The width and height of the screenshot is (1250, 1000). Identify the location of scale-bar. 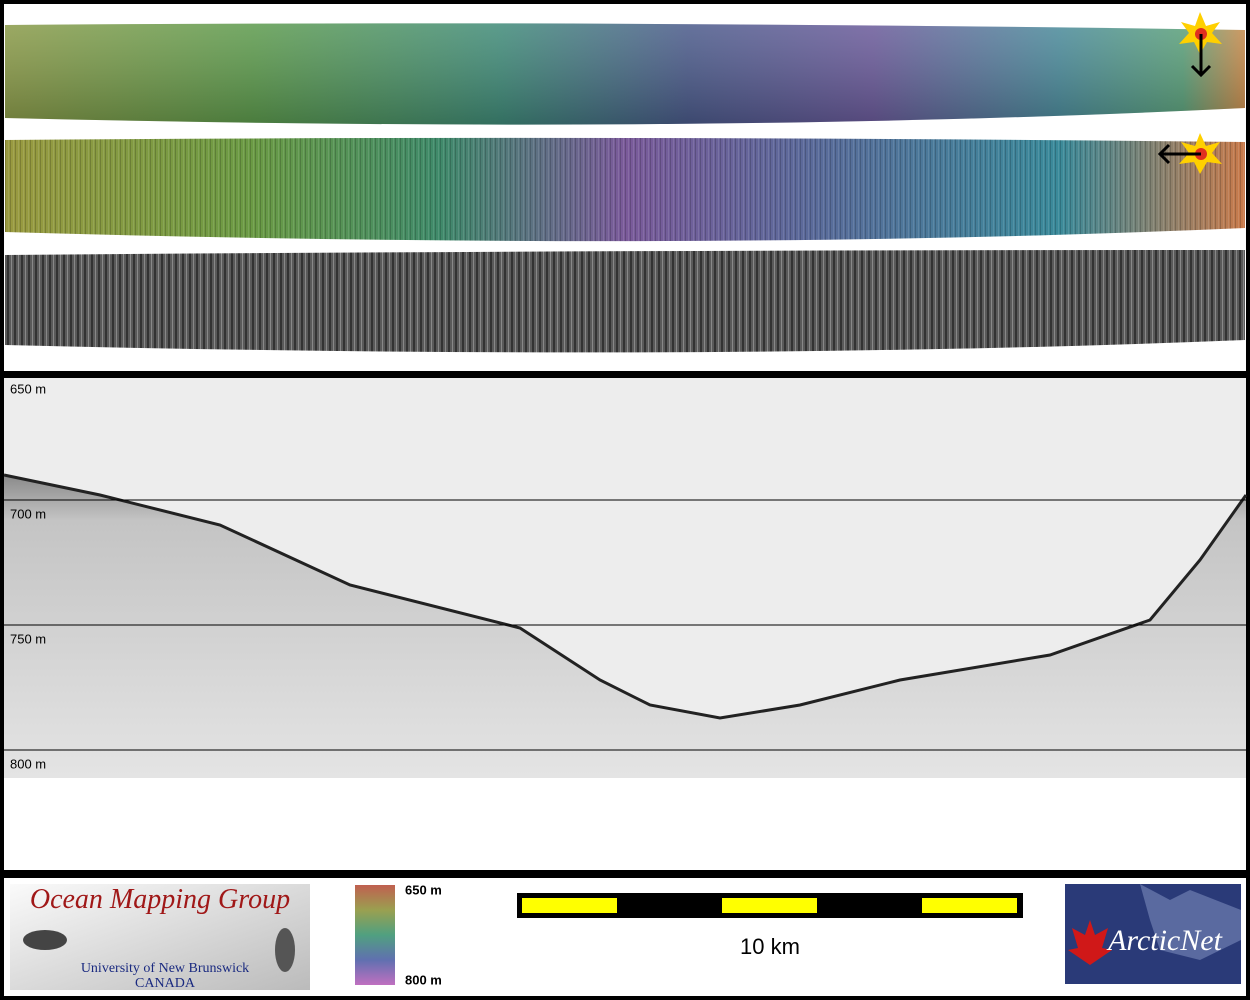
(770, 905).